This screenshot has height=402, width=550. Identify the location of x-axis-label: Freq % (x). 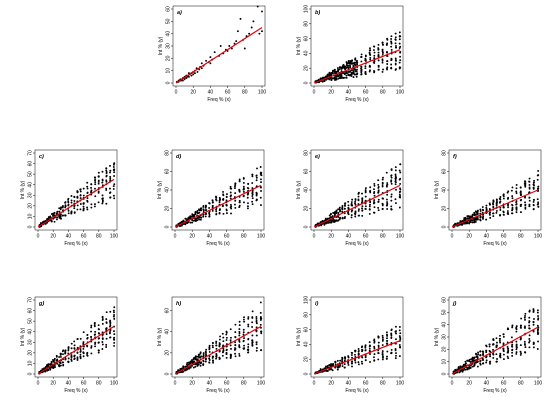
(495, 391).